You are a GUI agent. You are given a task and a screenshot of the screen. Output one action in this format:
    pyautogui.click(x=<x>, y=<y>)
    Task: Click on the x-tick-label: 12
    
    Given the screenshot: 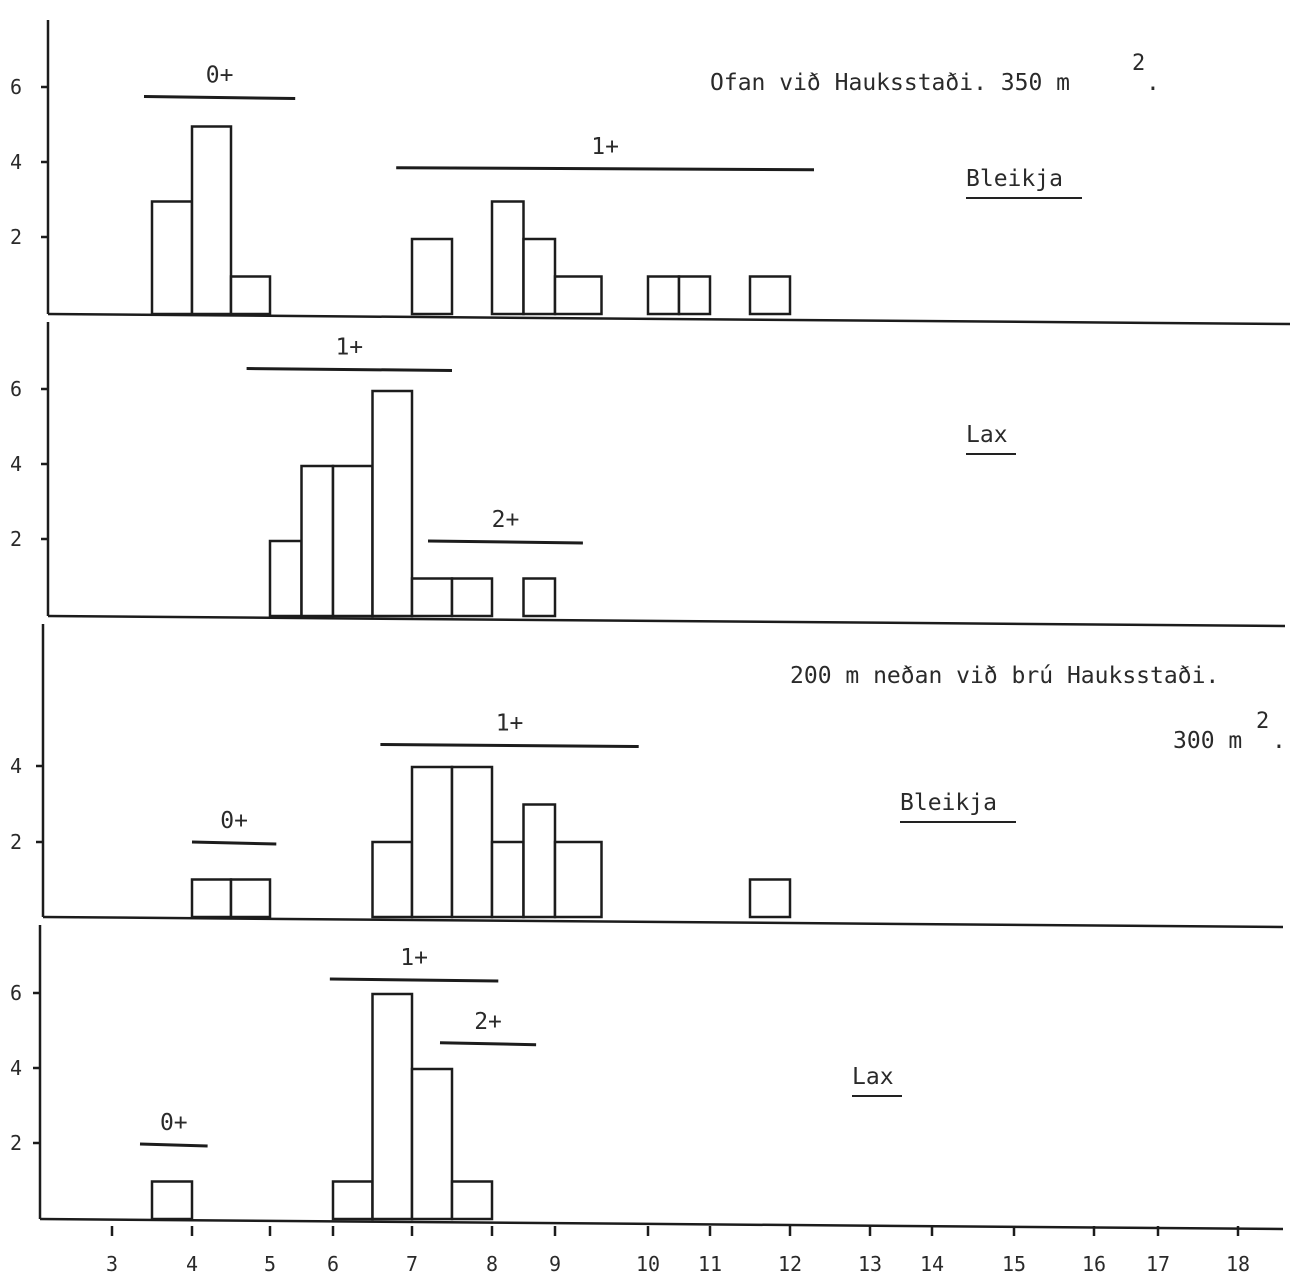 What is the action you would take?
    pyautogui.click(x=790, y=1264)
    